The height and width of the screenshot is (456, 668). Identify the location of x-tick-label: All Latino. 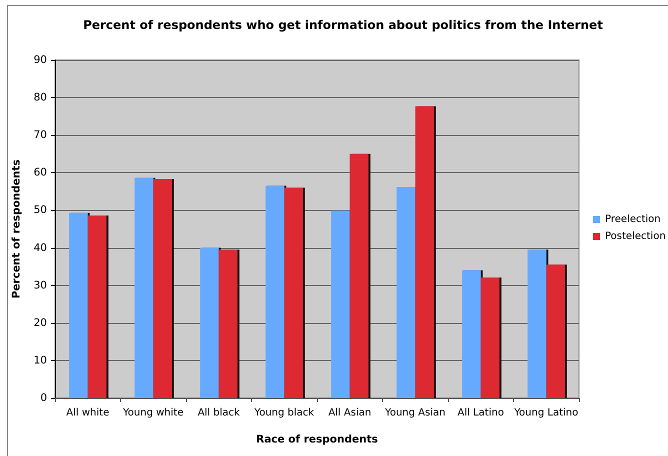
(481, 413).